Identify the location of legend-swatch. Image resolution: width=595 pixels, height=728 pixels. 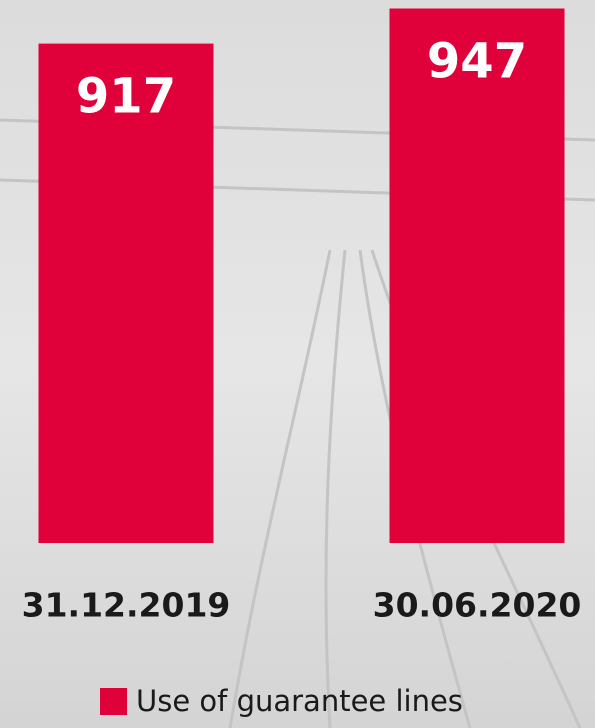
(113, 701).